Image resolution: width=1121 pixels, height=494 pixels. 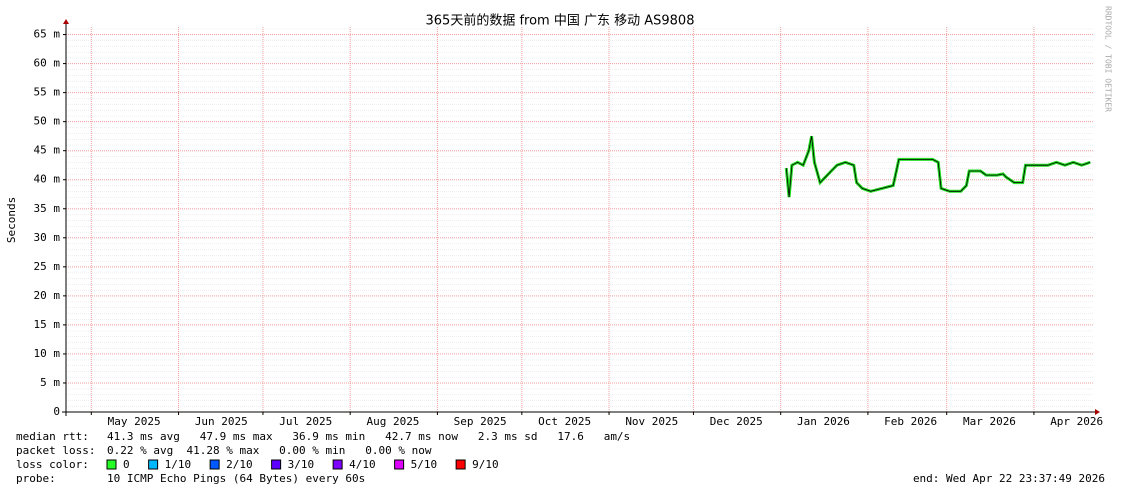 What do you see at coordinates (236, 478) in the screenshot?
I see `stat-text: 10 ICMP Echo Pings (64 Bytes) every 60s` at bounding box center [236, 478].